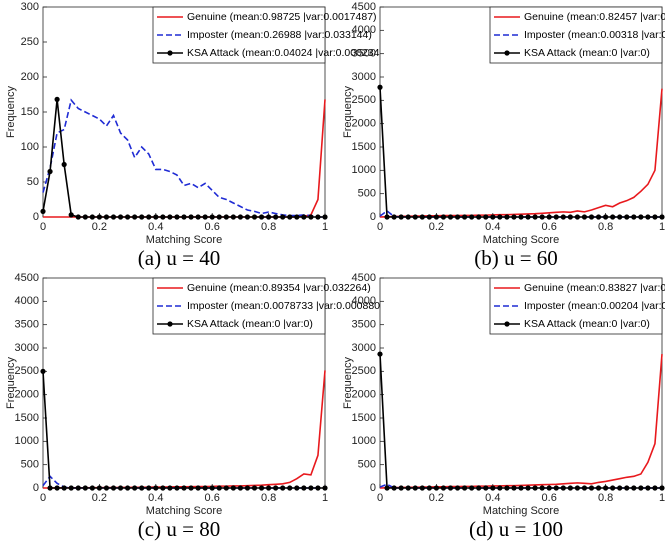  I want to click on caption: (a) u = 40, so click(179, 258).